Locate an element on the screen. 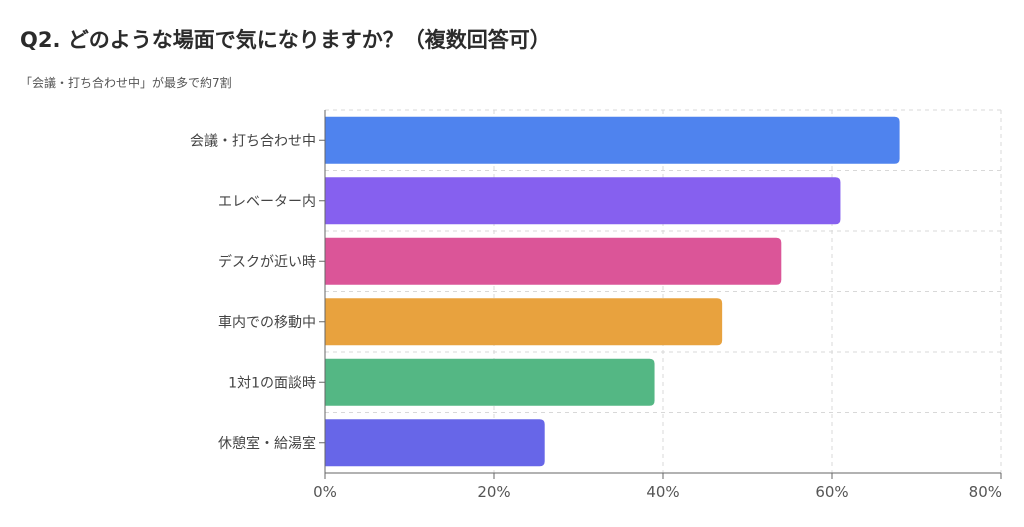 This screenshot has height=527, width=1024. x-tick-label: 20% is located at coordinates (493, 492).